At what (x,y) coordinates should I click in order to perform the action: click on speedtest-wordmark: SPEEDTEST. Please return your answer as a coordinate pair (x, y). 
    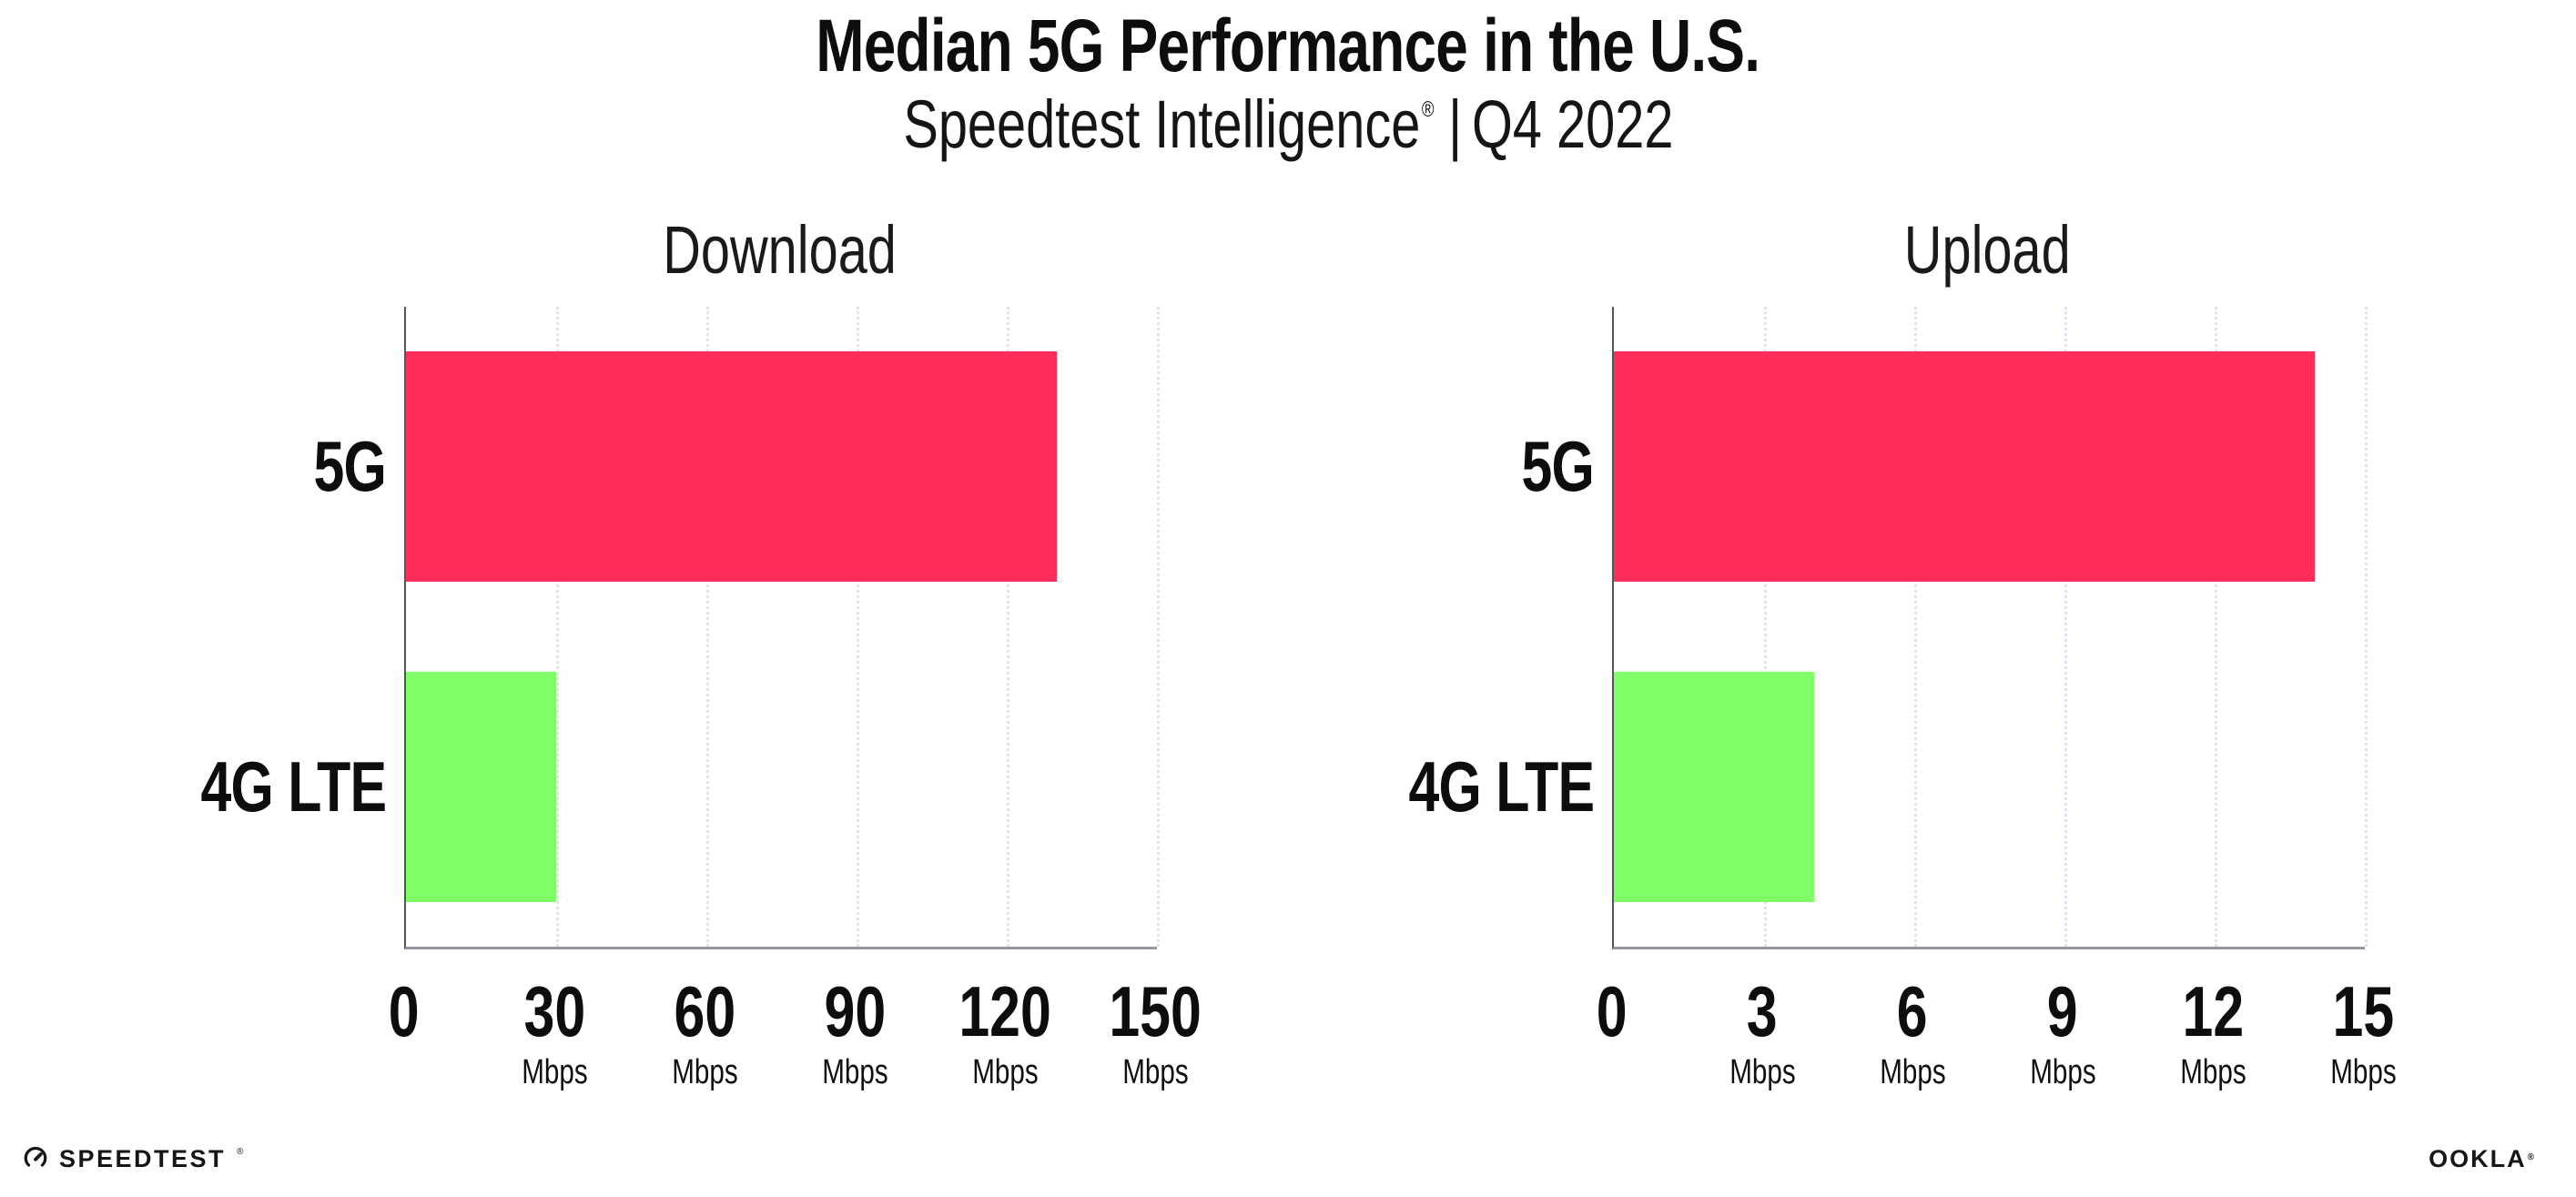
    Looking at the image, I should click on (143, 1158).